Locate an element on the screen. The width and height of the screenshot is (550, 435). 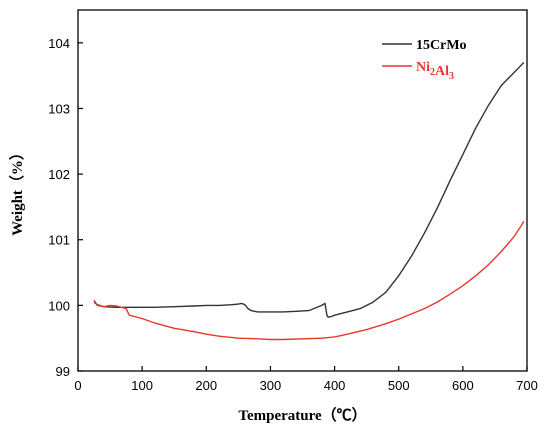
x-tick-label: 200 is located at coordinates (206, 385).